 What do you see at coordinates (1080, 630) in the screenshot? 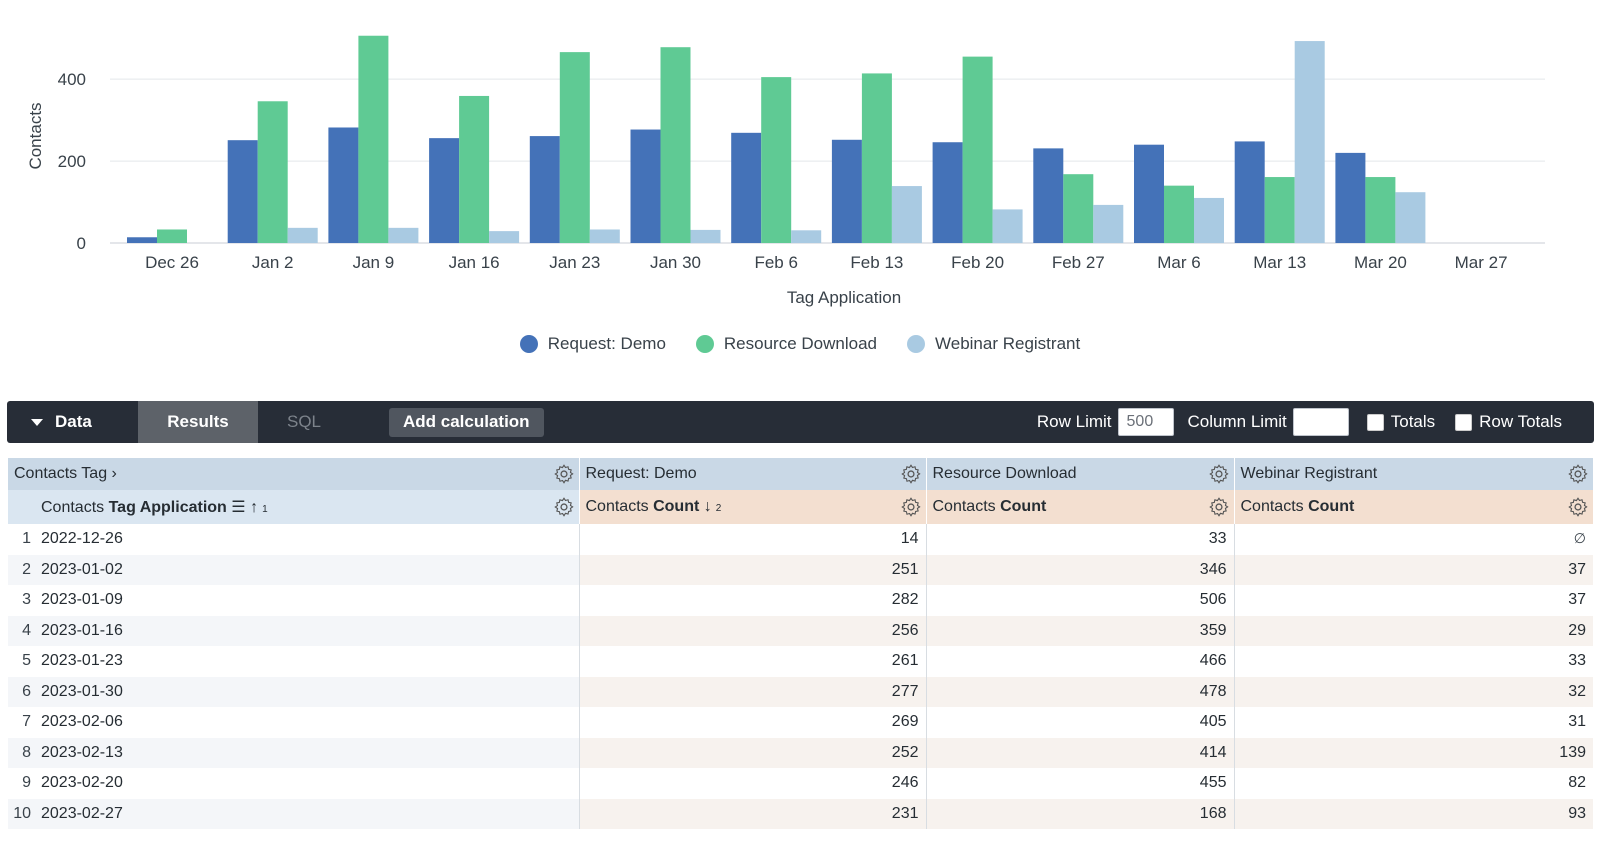
I see `contacts-count-cell: 359` at bounding box center [1080, 630].